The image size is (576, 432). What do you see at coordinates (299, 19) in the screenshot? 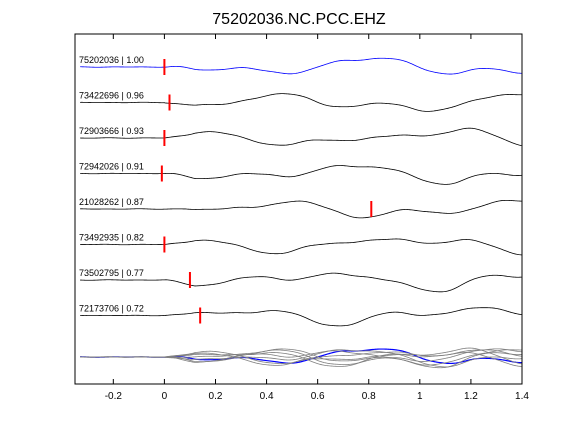
I see `chart-title: 75202036.NC.PCC.EHZ` at bounding box center [299, 19].